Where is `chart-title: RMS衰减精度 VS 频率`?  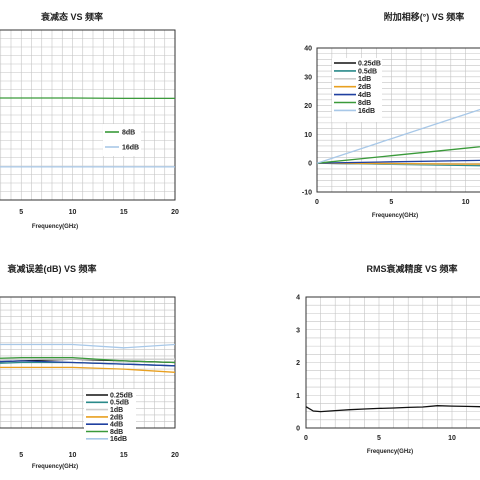
chart-title: RMS衰减精度 VS 频率 is located at coordinates (411, 268).